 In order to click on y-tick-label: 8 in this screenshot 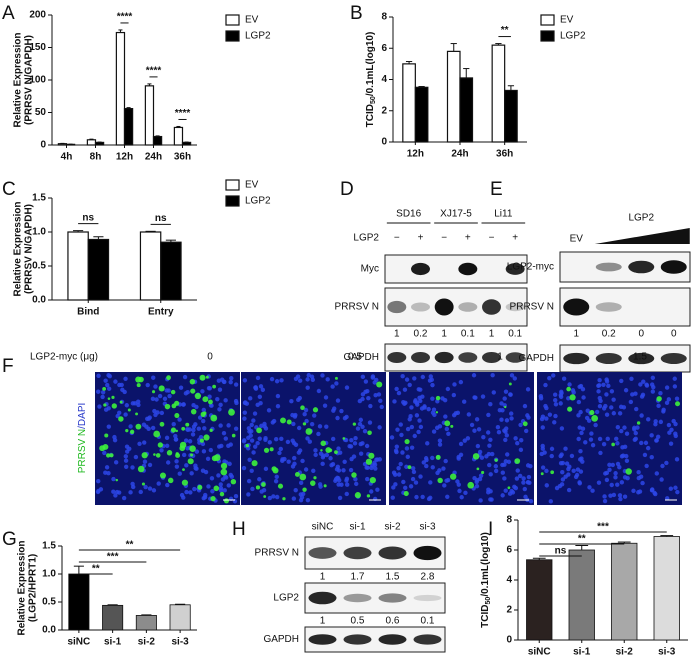, I will do `click(384, 17)`.